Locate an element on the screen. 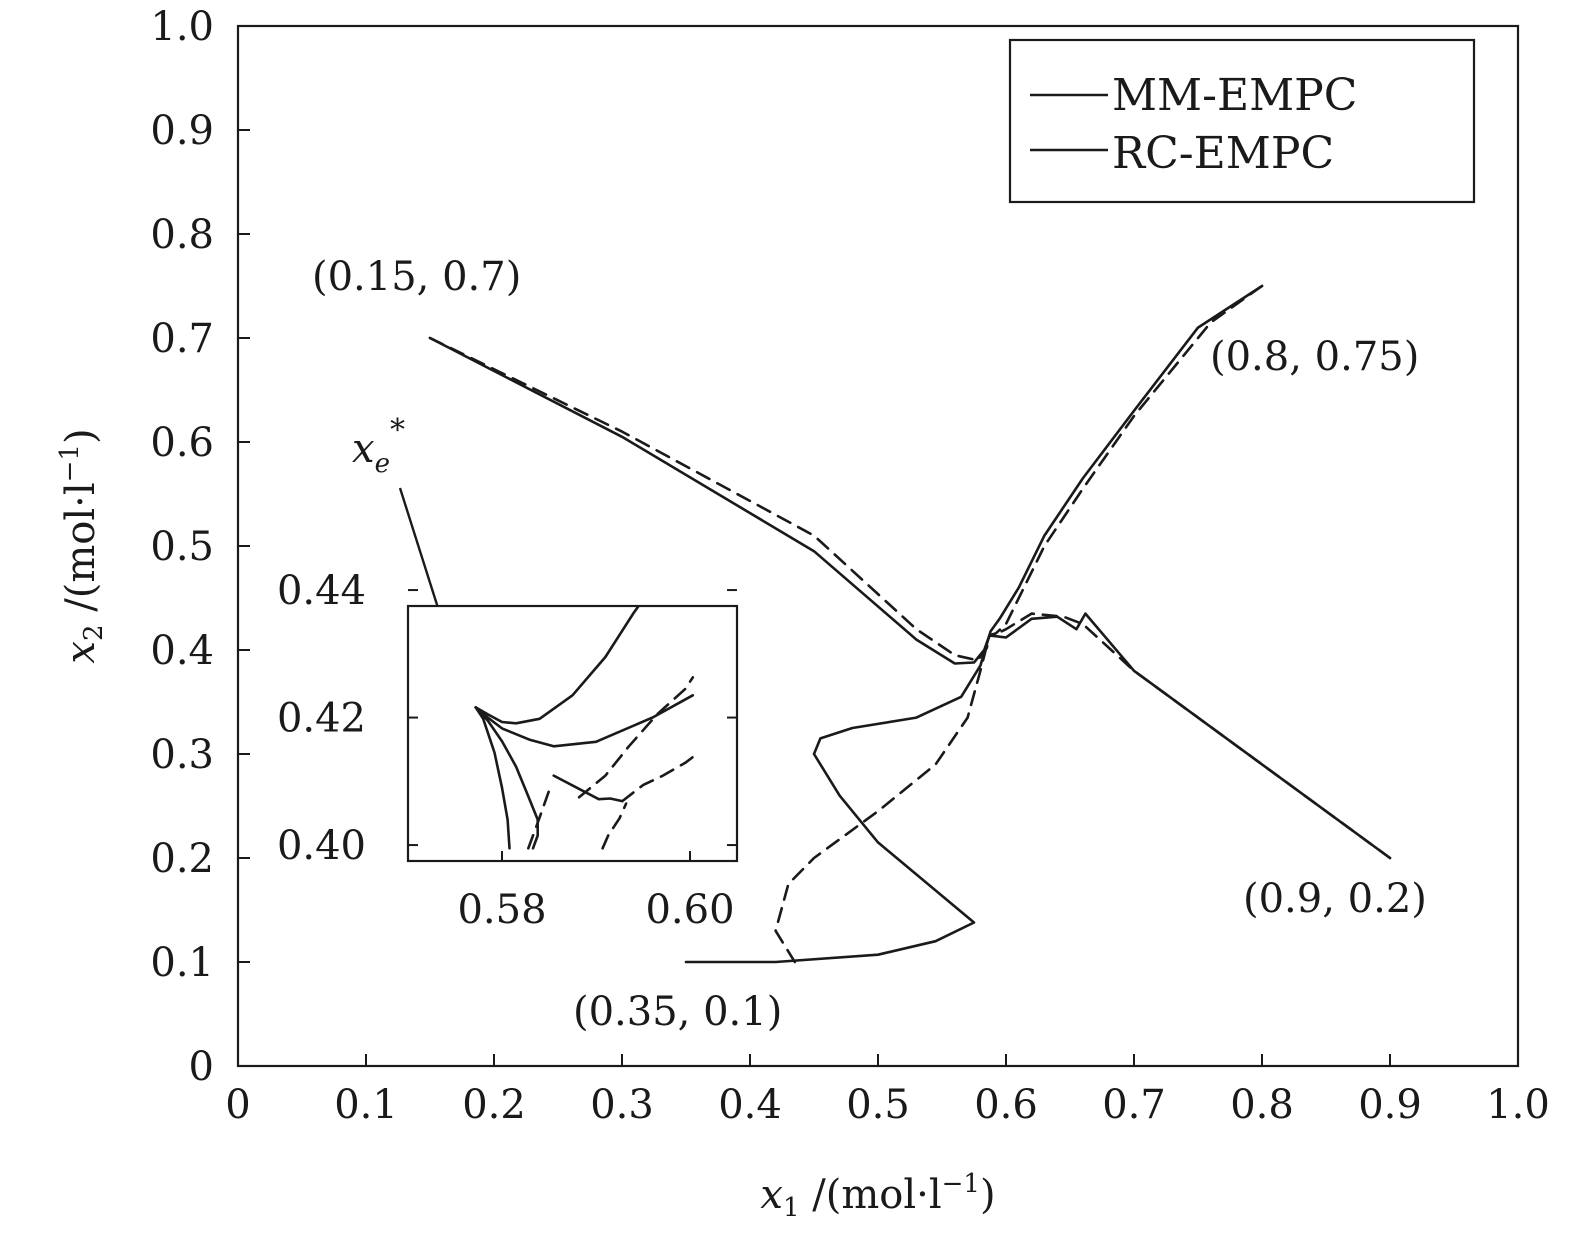  y-tick-label: 0.7 is located at coordinates (182, 339).